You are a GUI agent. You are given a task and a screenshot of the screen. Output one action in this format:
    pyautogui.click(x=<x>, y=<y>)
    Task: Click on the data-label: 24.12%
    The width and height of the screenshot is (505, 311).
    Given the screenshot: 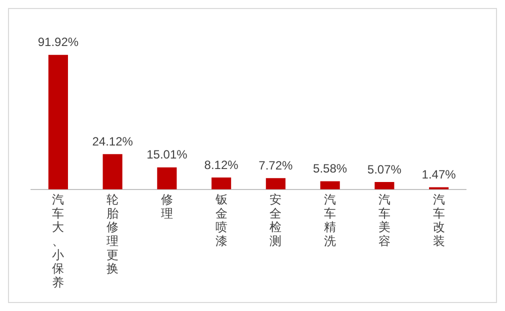 What is the action you would take?
    pyautogui.click(x=113, y=141)
    